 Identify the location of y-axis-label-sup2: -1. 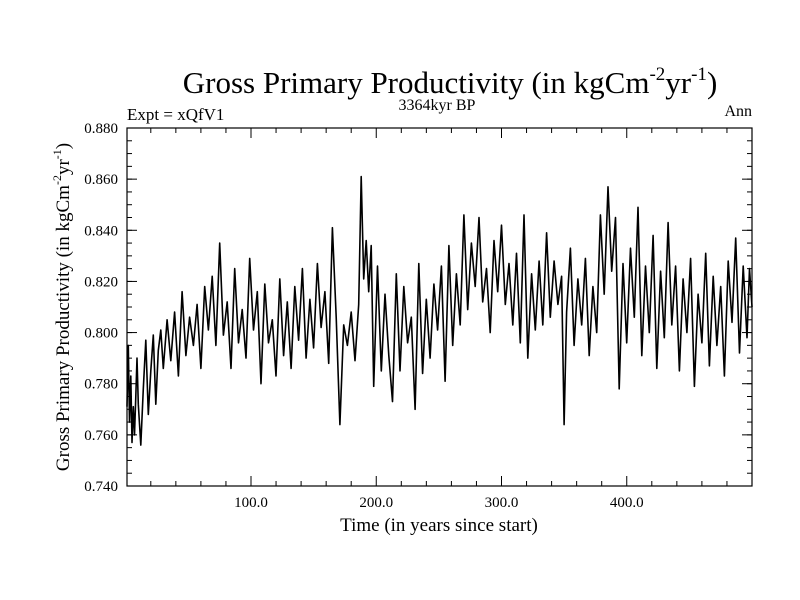
(57, 154).